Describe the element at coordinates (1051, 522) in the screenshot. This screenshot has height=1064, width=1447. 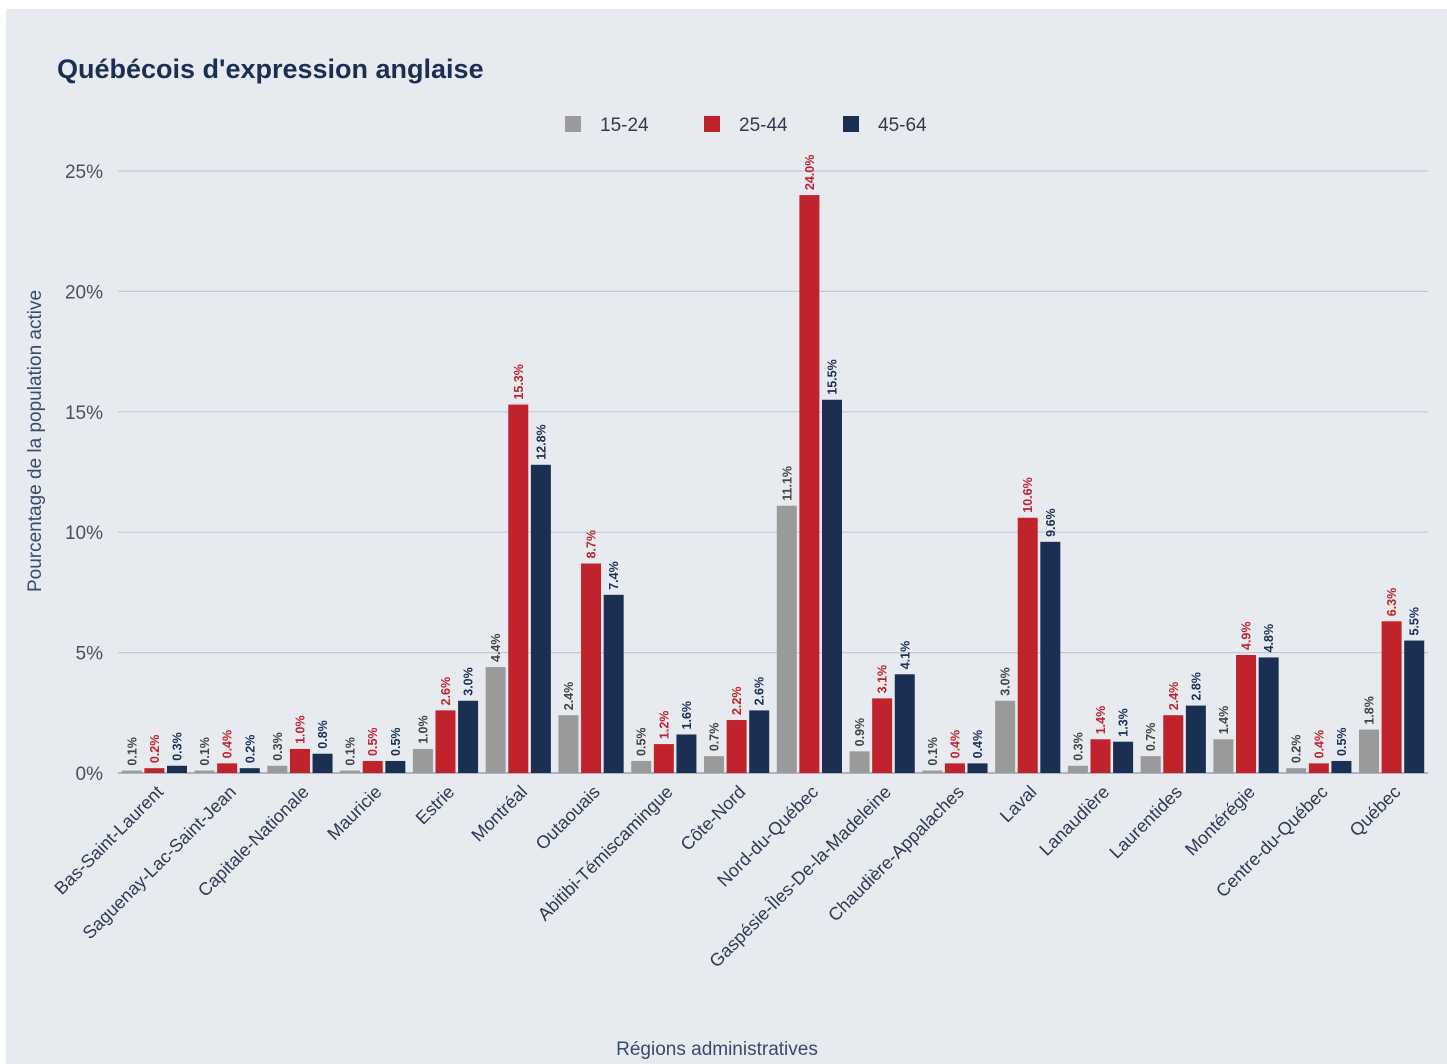
I see `data-label: 9.6%` at that location.